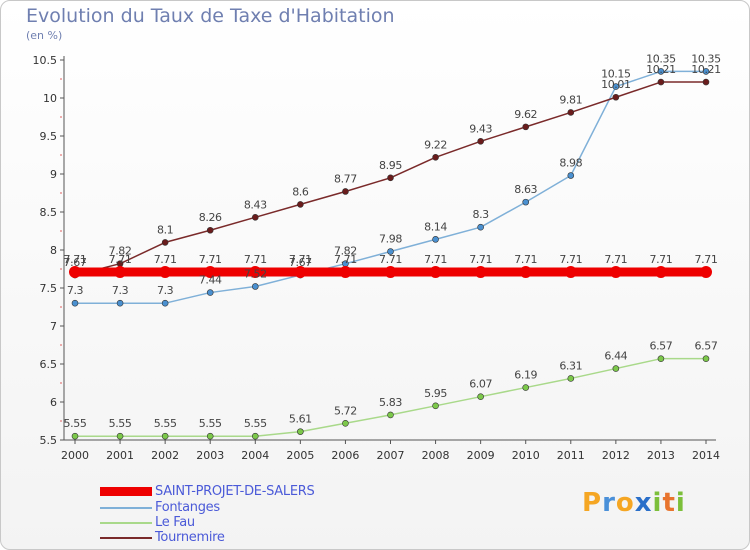  What do you see at coordinates (435, 144) in the screenshot?
I see `data-label: 9.22` at bounding box center [435, 144].